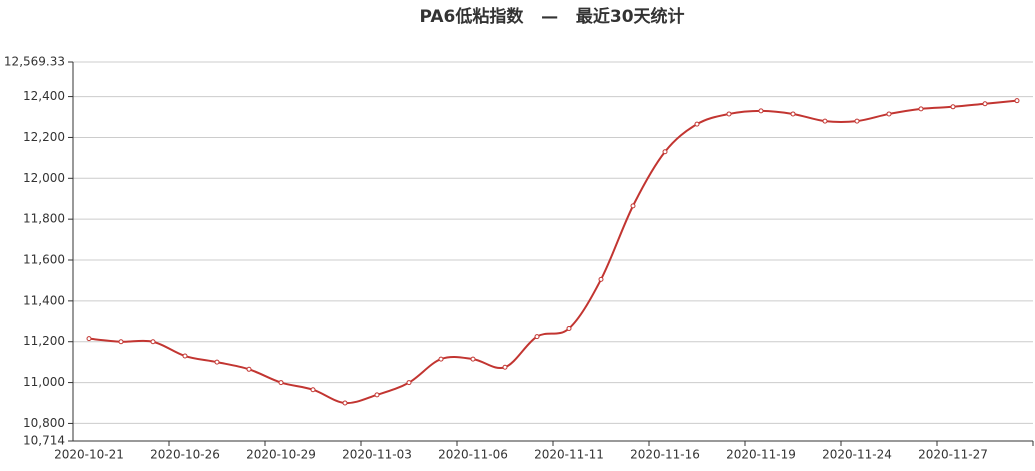 The width and height of the screenshot is (1035, 471). I want to click on x-tick-label: 2020-10-26, so click(185, 455).